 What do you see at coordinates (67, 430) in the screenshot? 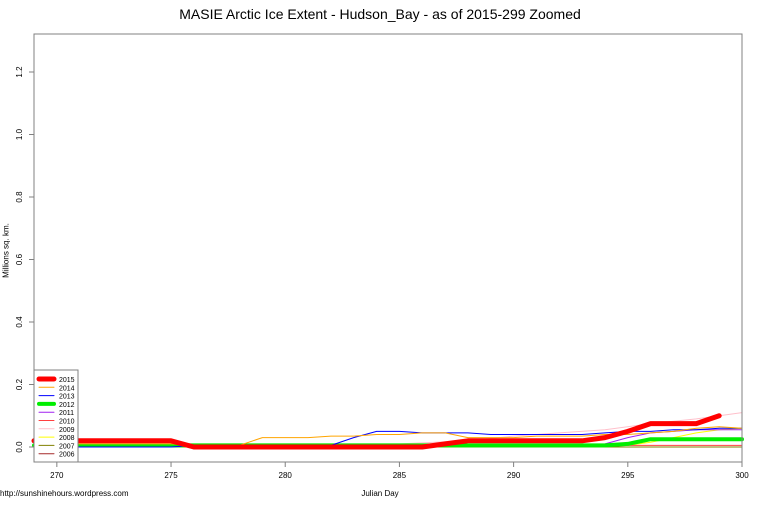
I see `legend-label-2009: 2009` at bounding box center [67, 430].